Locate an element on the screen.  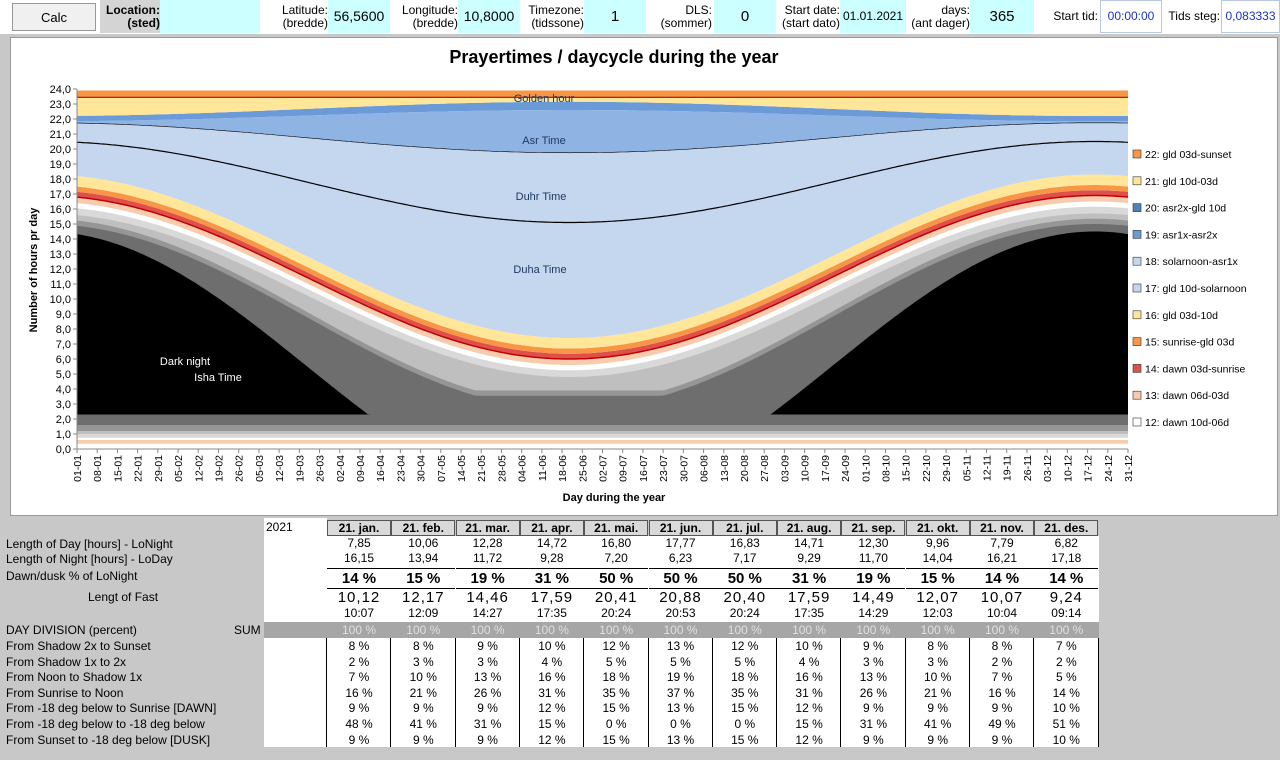
table-cell: 12,17 is located at coordinates (423, 597).